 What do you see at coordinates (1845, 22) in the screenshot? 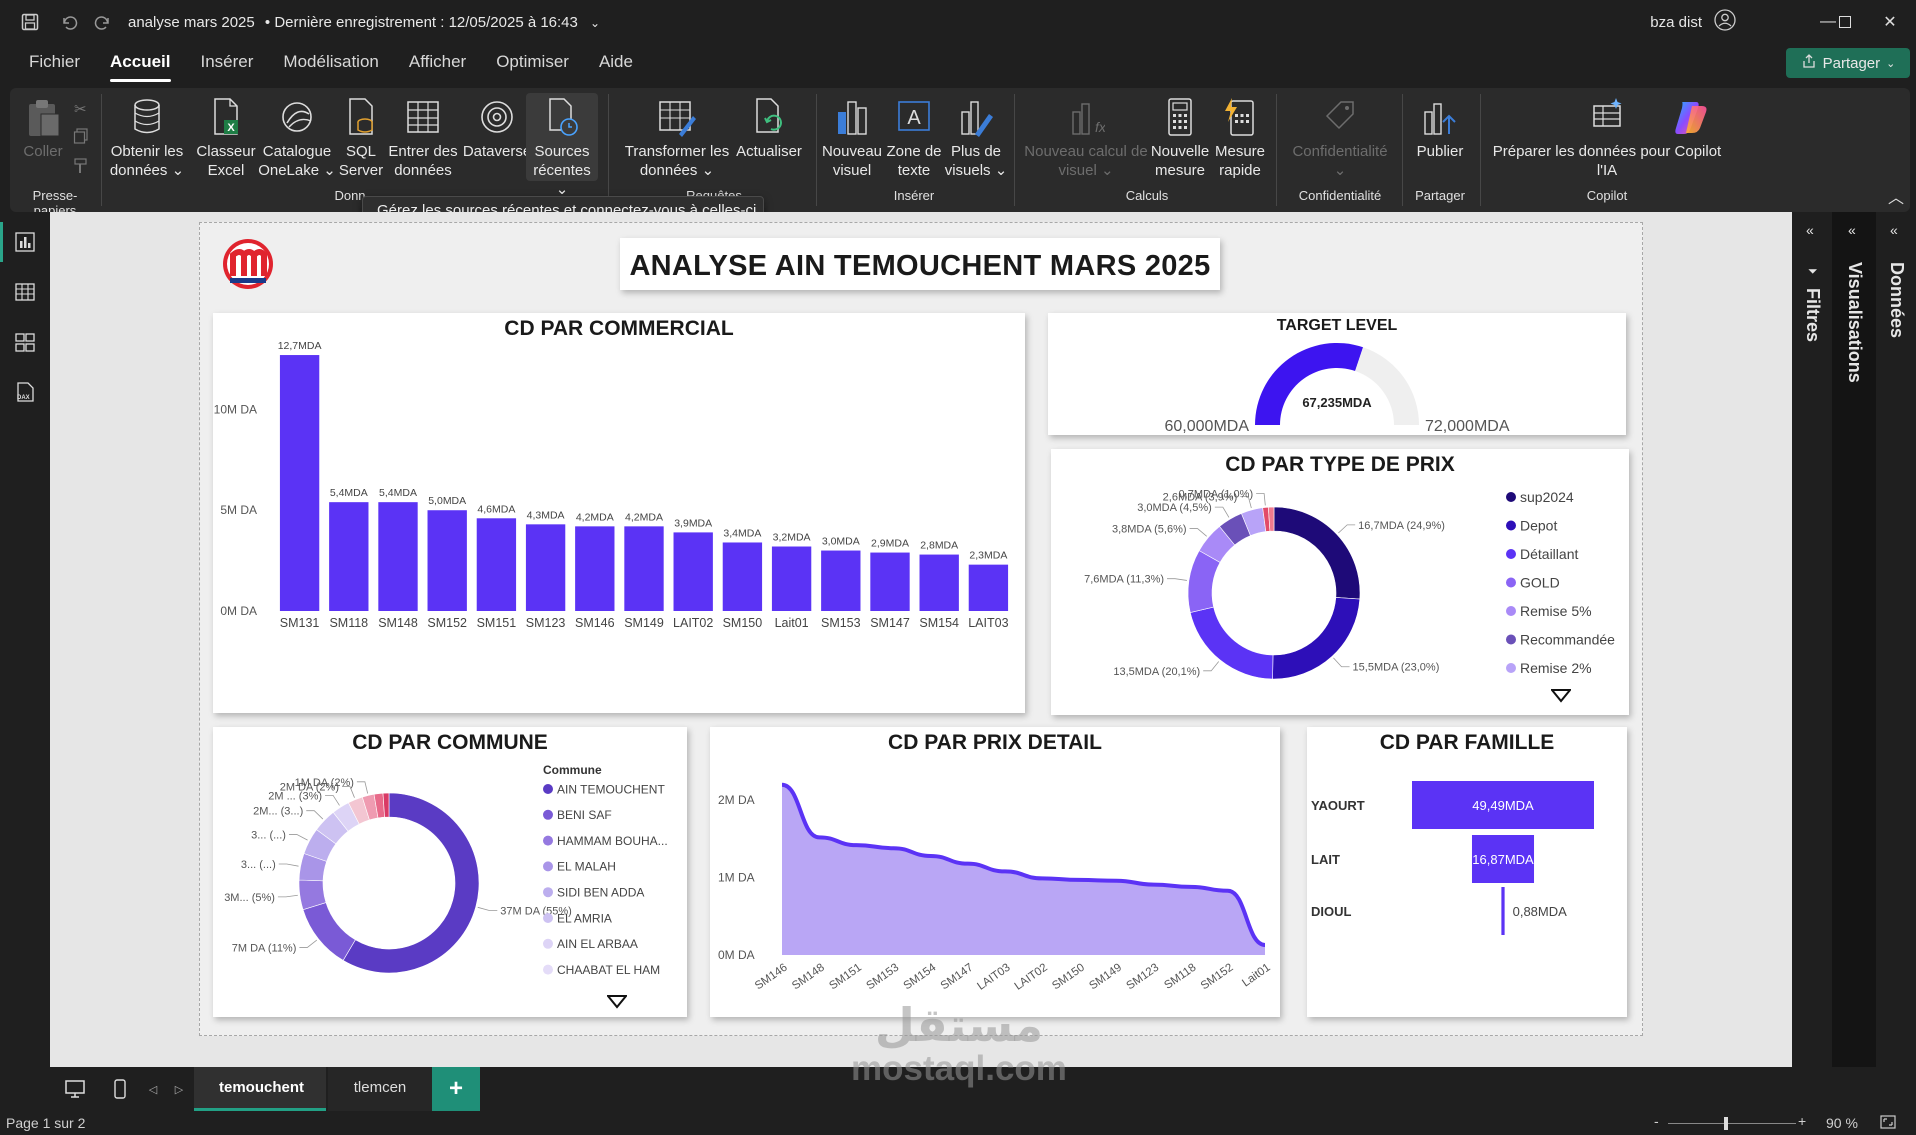
I see `maximize-button` at bounding box center [1845, 22].